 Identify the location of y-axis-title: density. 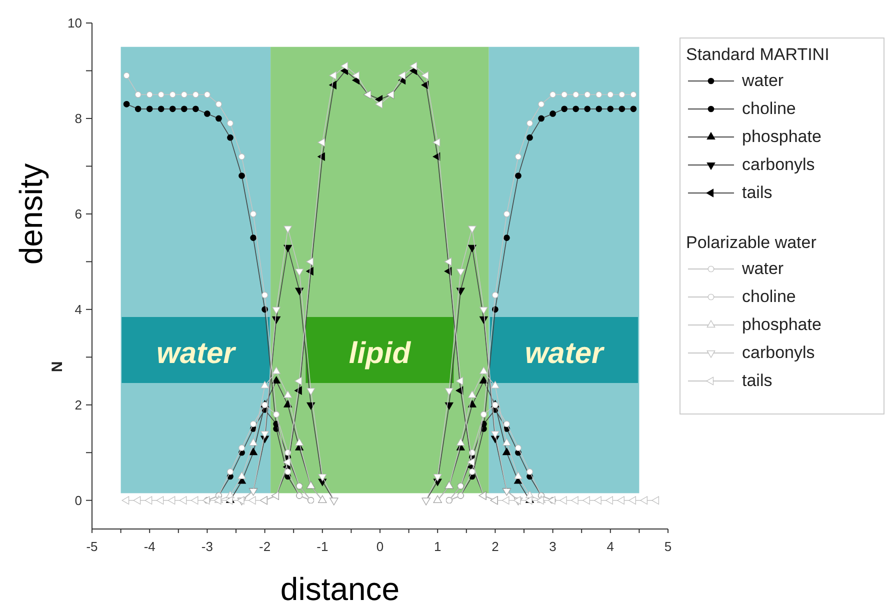
(31, 214).